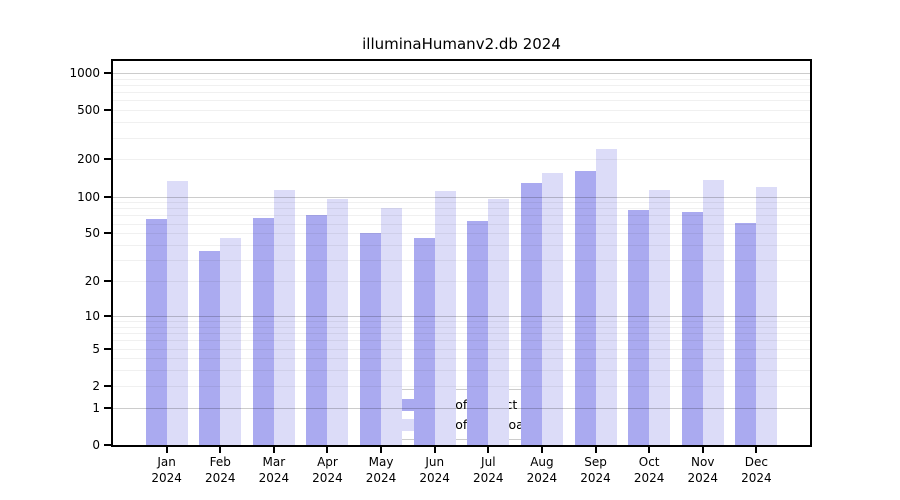 This screenshot has height=500, width=900. What do you see at coordinates (461, 60) in the screenshot?
I see `axis-spine-top` at bounding box center [461, 60].